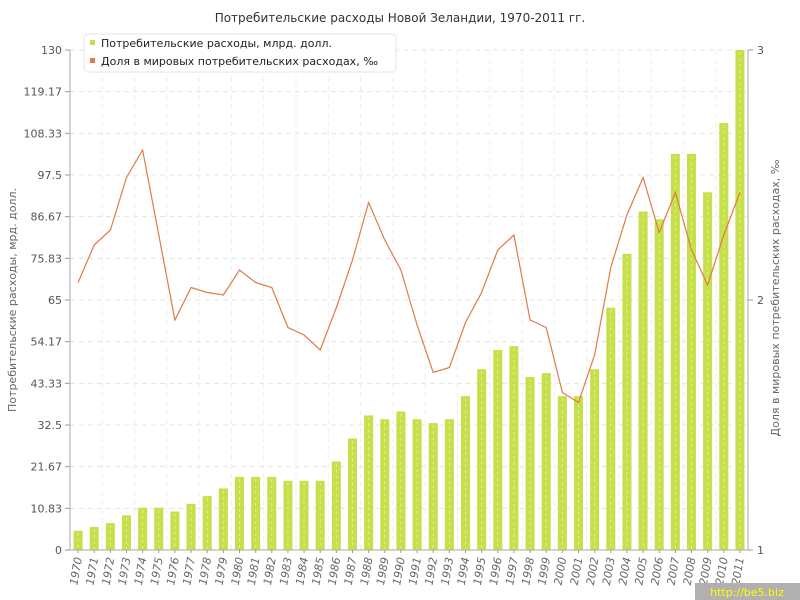 The image size is (800, 600). I want to click on watermark: http://be5.biz, so click(747, 591).